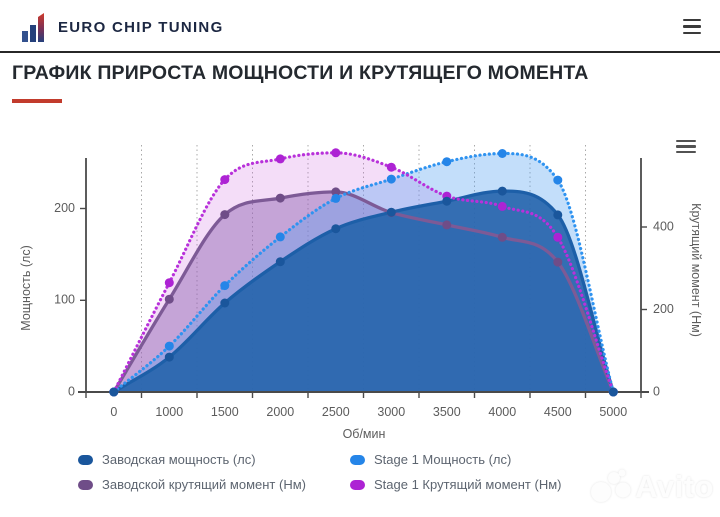 The width and height of the screenshot is (720, 517). Describe the element at coordinates (613, 412) in the screenshot. I see `x-tick-label: 5000` at that location.